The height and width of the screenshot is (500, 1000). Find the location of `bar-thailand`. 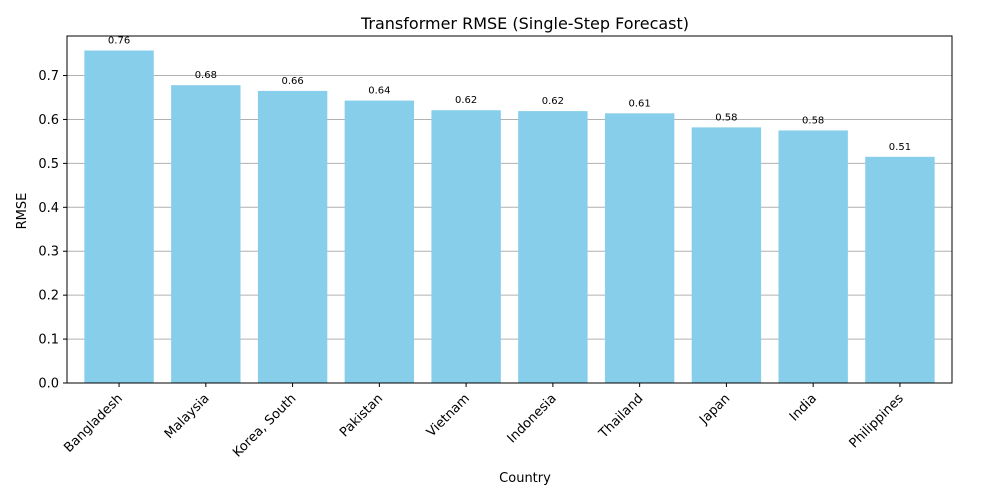

bar-thailand is located at coordinates (639, 248).